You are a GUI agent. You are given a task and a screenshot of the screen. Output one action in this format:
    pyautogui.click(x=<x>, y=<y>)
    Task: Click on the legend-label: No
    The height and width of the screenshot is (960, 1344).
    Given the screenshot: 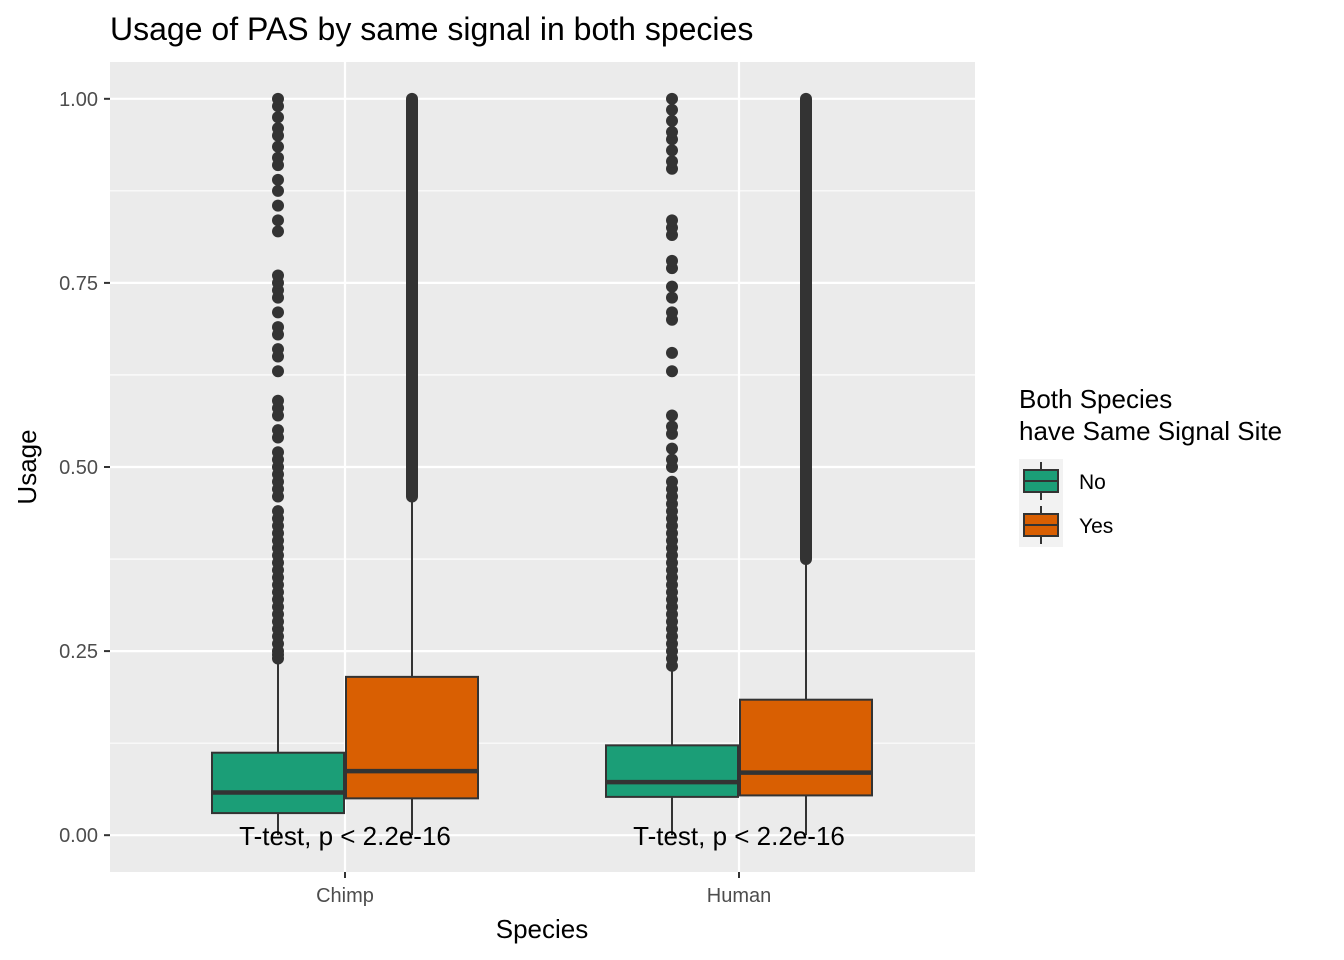 What is the action you would take?
    pyautogui.click(x=1092, y=482)
    